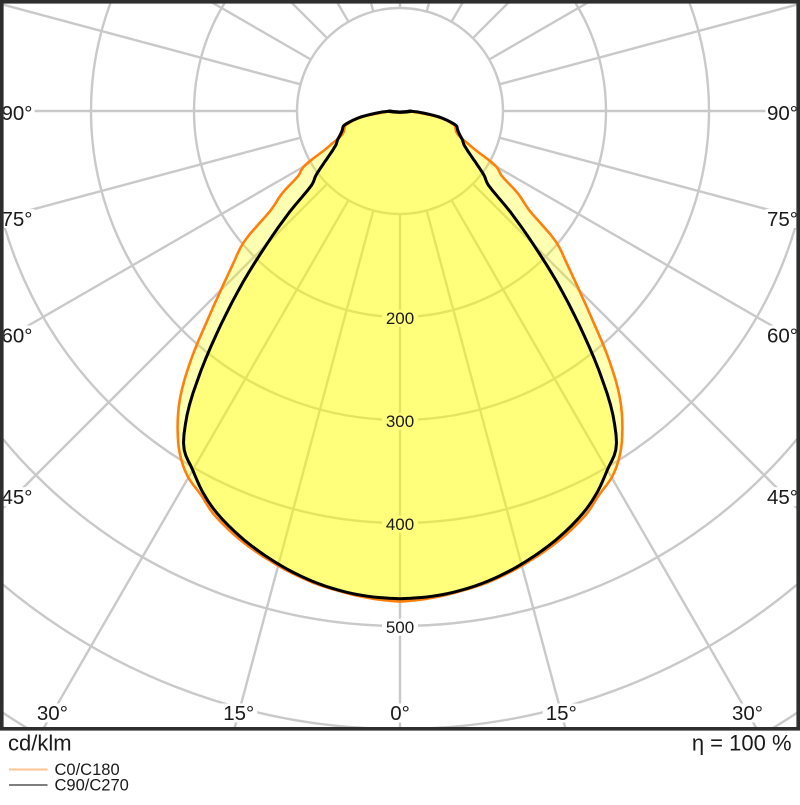 The image size is (800, 805). What do you see at coordinates (400, 627) in the screenshot?
I see `svg-text: 500` at bounding box center [400, 627].